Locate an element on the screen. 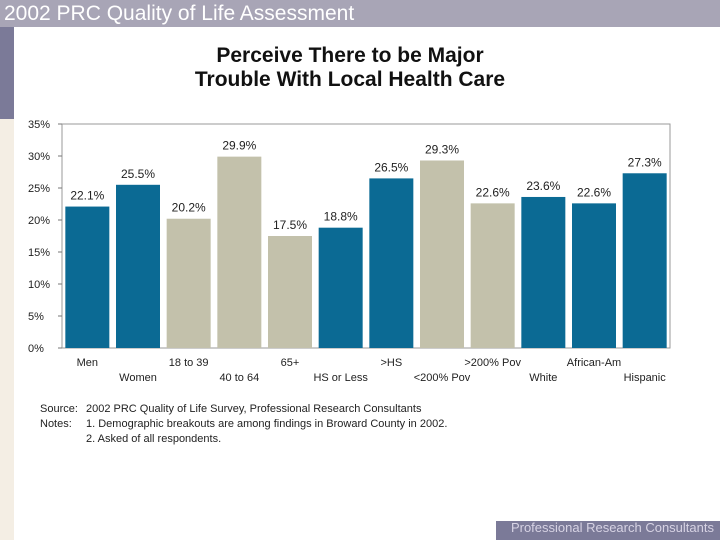 The height and width of the screenshot is (540, 720). bar-value-label: 26.5% is located at coordinates (391, 167).